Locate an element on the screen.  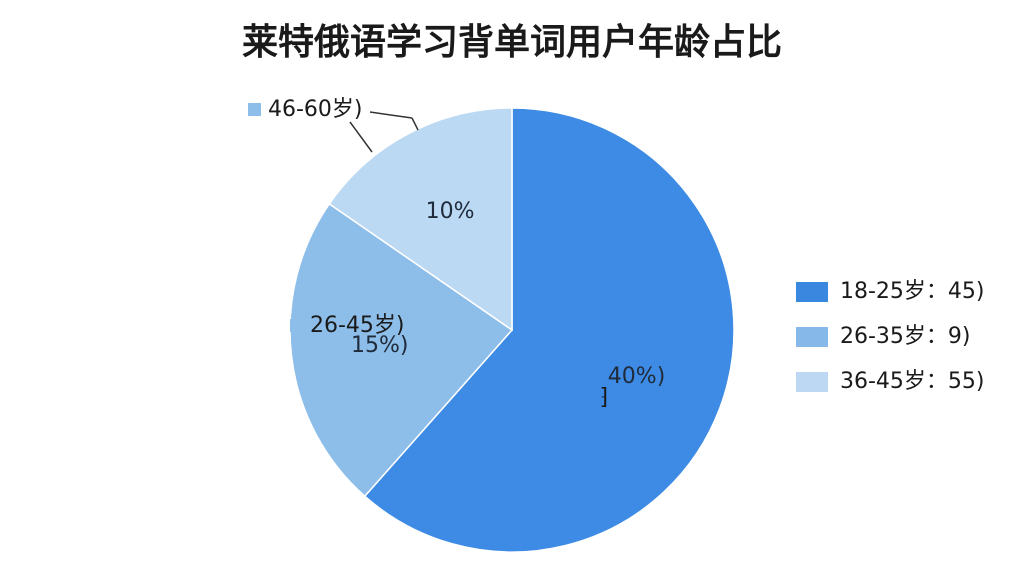
annotation: 46-60岁) is located at coordinates (315, 109).